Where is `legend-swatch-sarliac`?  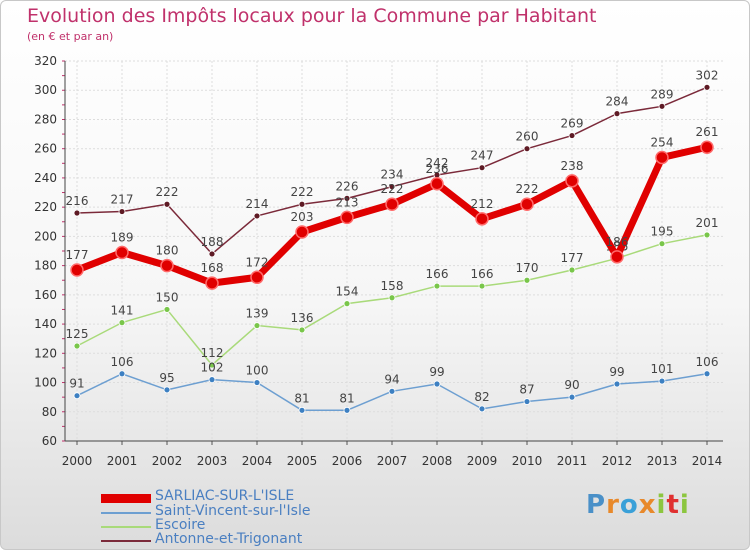 legend-swatch-sarliac is located at coordinates (126, 498).